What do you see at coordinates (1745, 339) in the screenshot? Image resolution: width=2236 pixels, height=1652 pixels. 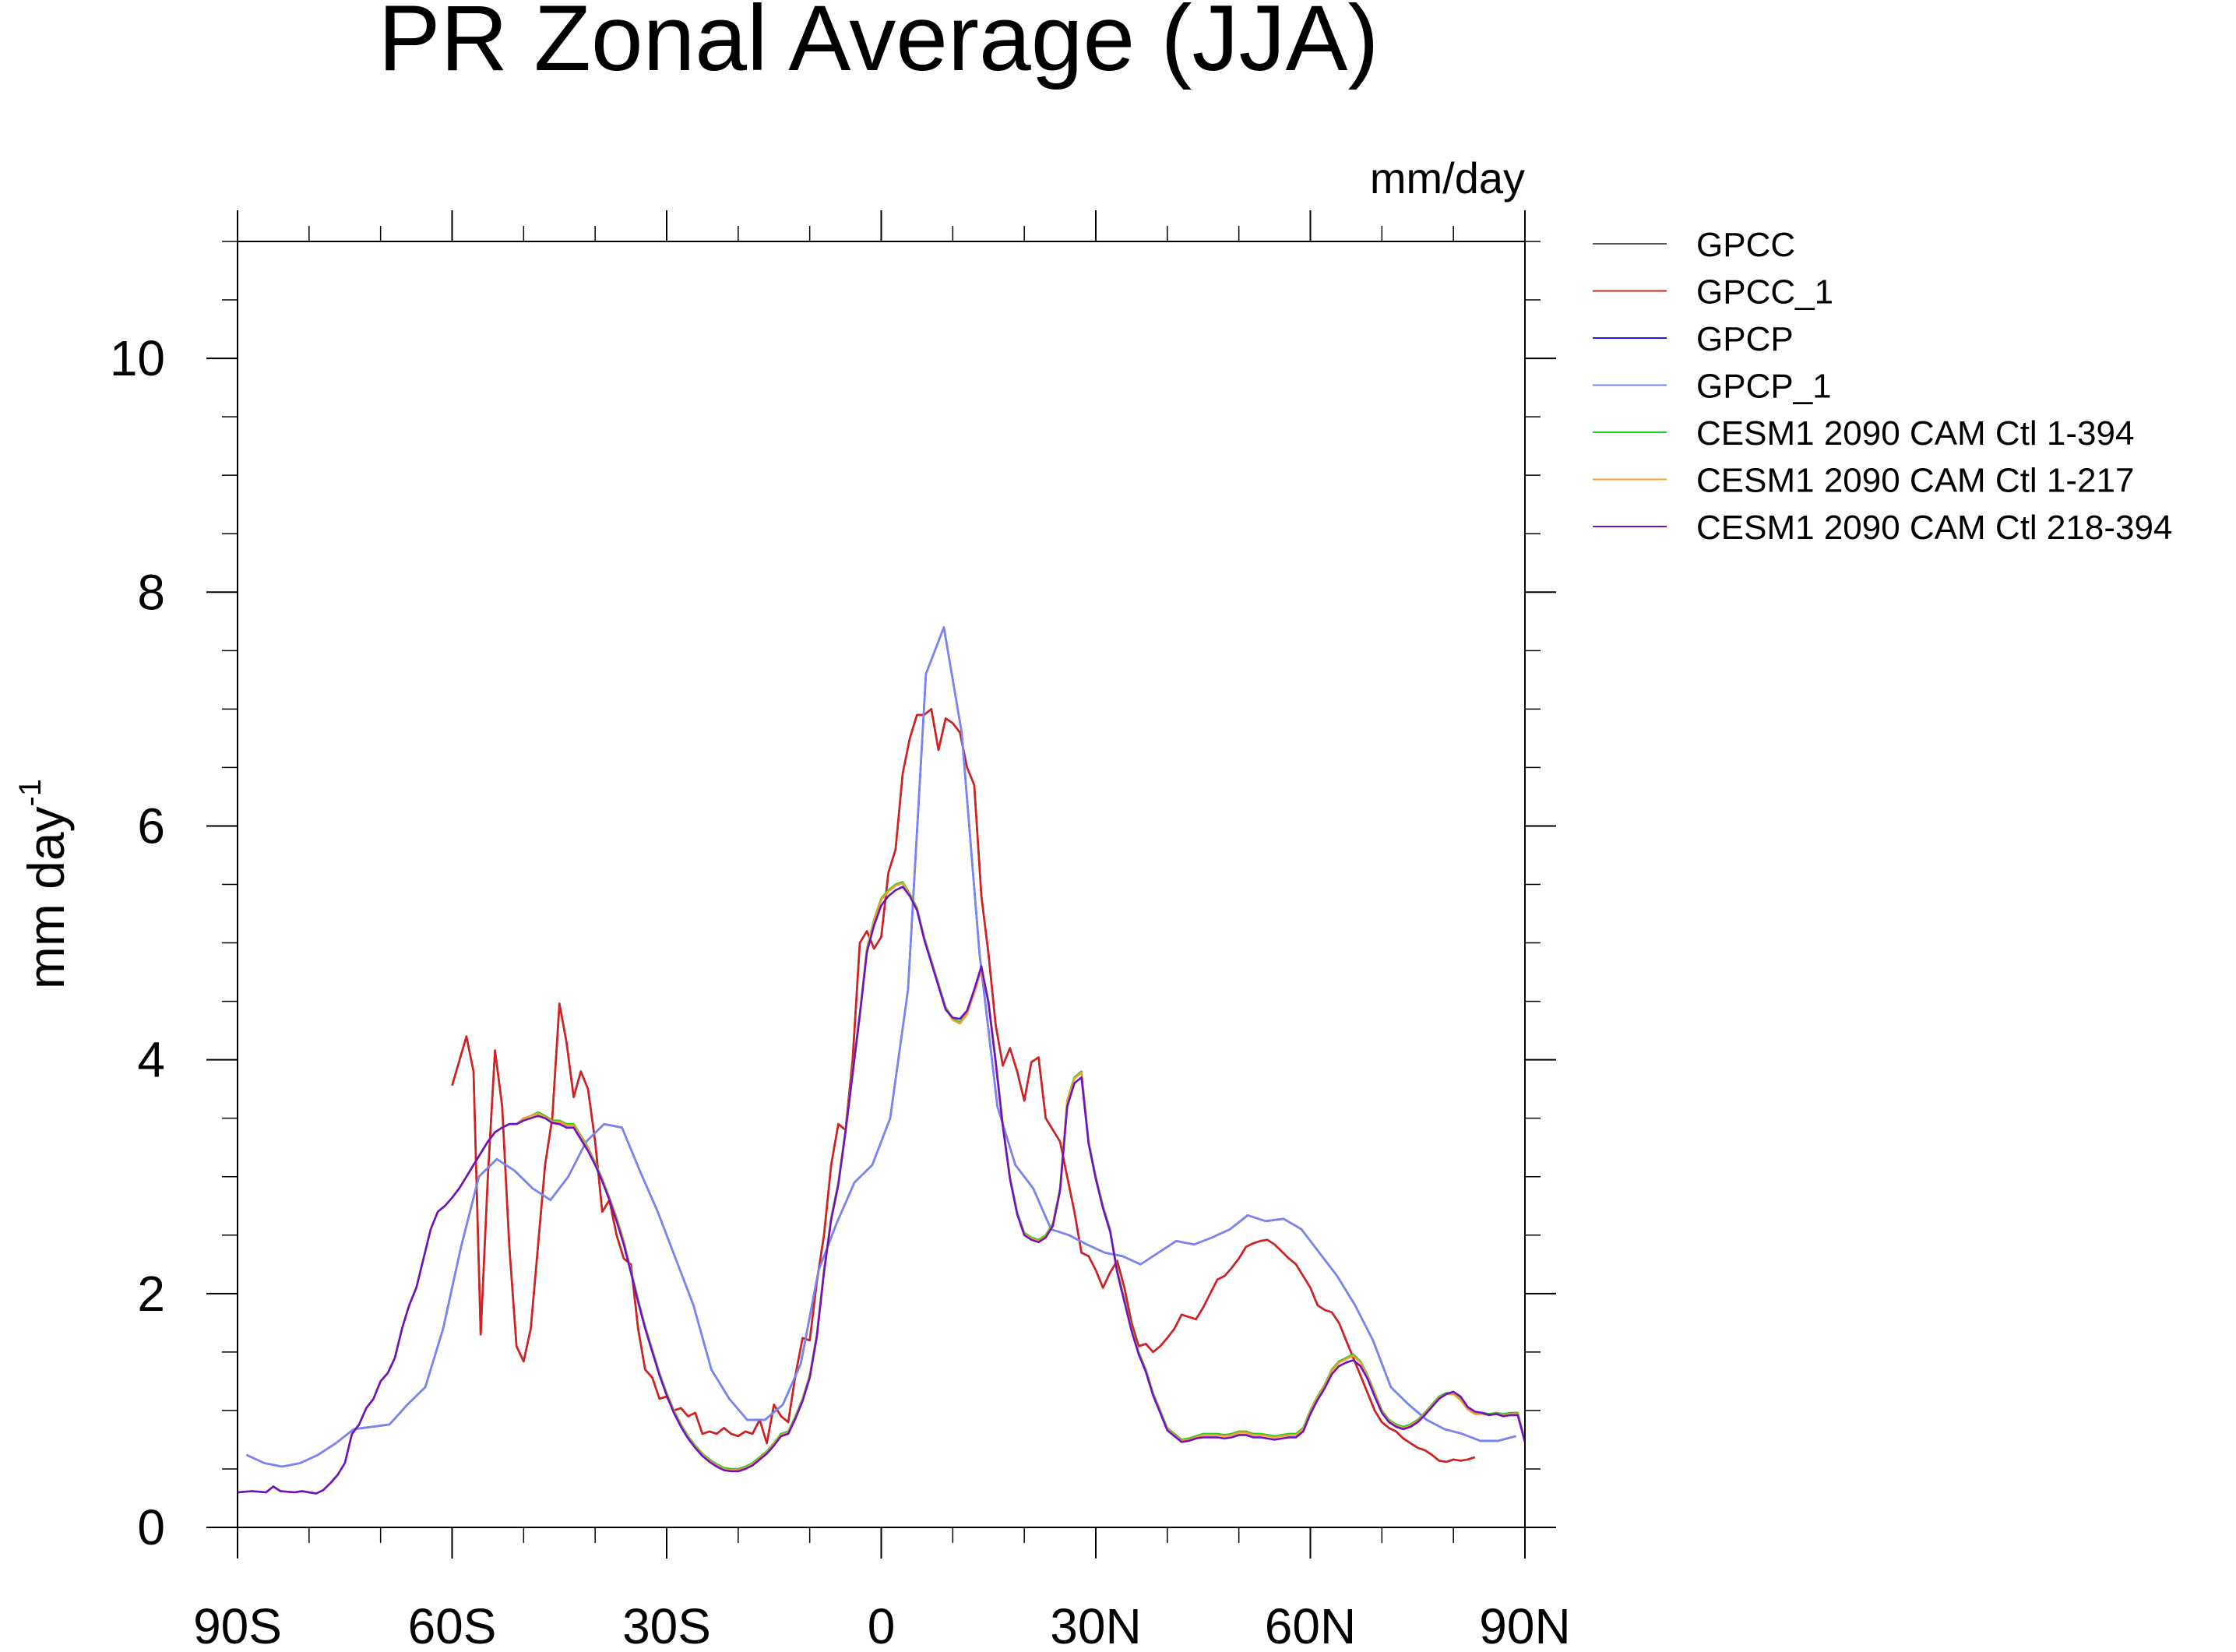 I see `legend-label: GPCP` at bounding box center [1745, 339].